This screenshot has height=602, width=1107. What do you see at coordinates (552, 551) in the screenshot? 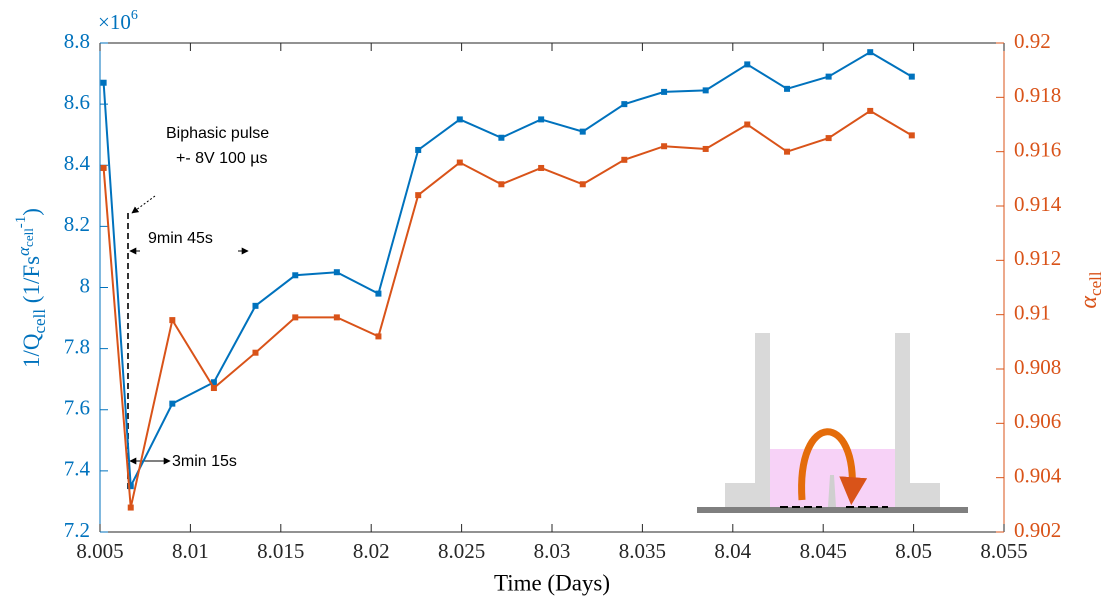
I see `x-tick-label: 8.03` at bounding box center [552, 551].